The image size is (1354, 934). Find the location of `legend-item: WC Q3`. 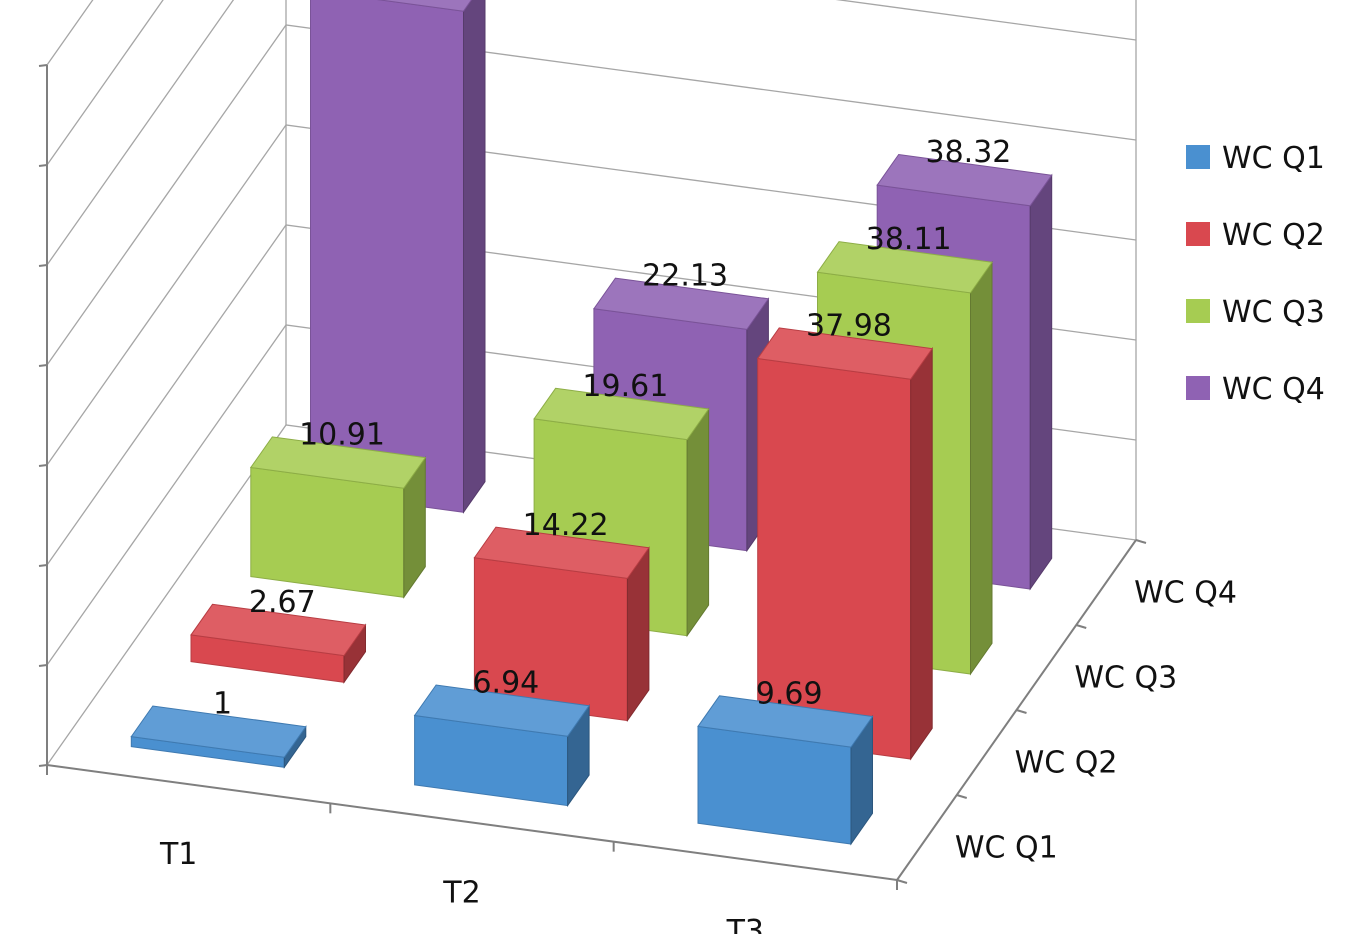

legend-item: WC Q3 is located at coordinates (1255, 312).